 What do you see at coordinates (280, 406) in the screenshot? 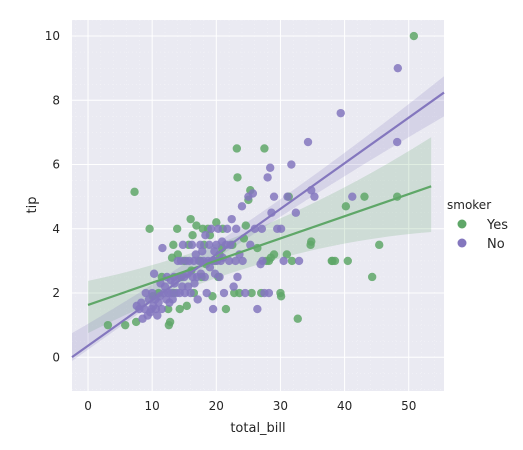
I see `x-tick-label: 30` at bounding box center [280, 406].